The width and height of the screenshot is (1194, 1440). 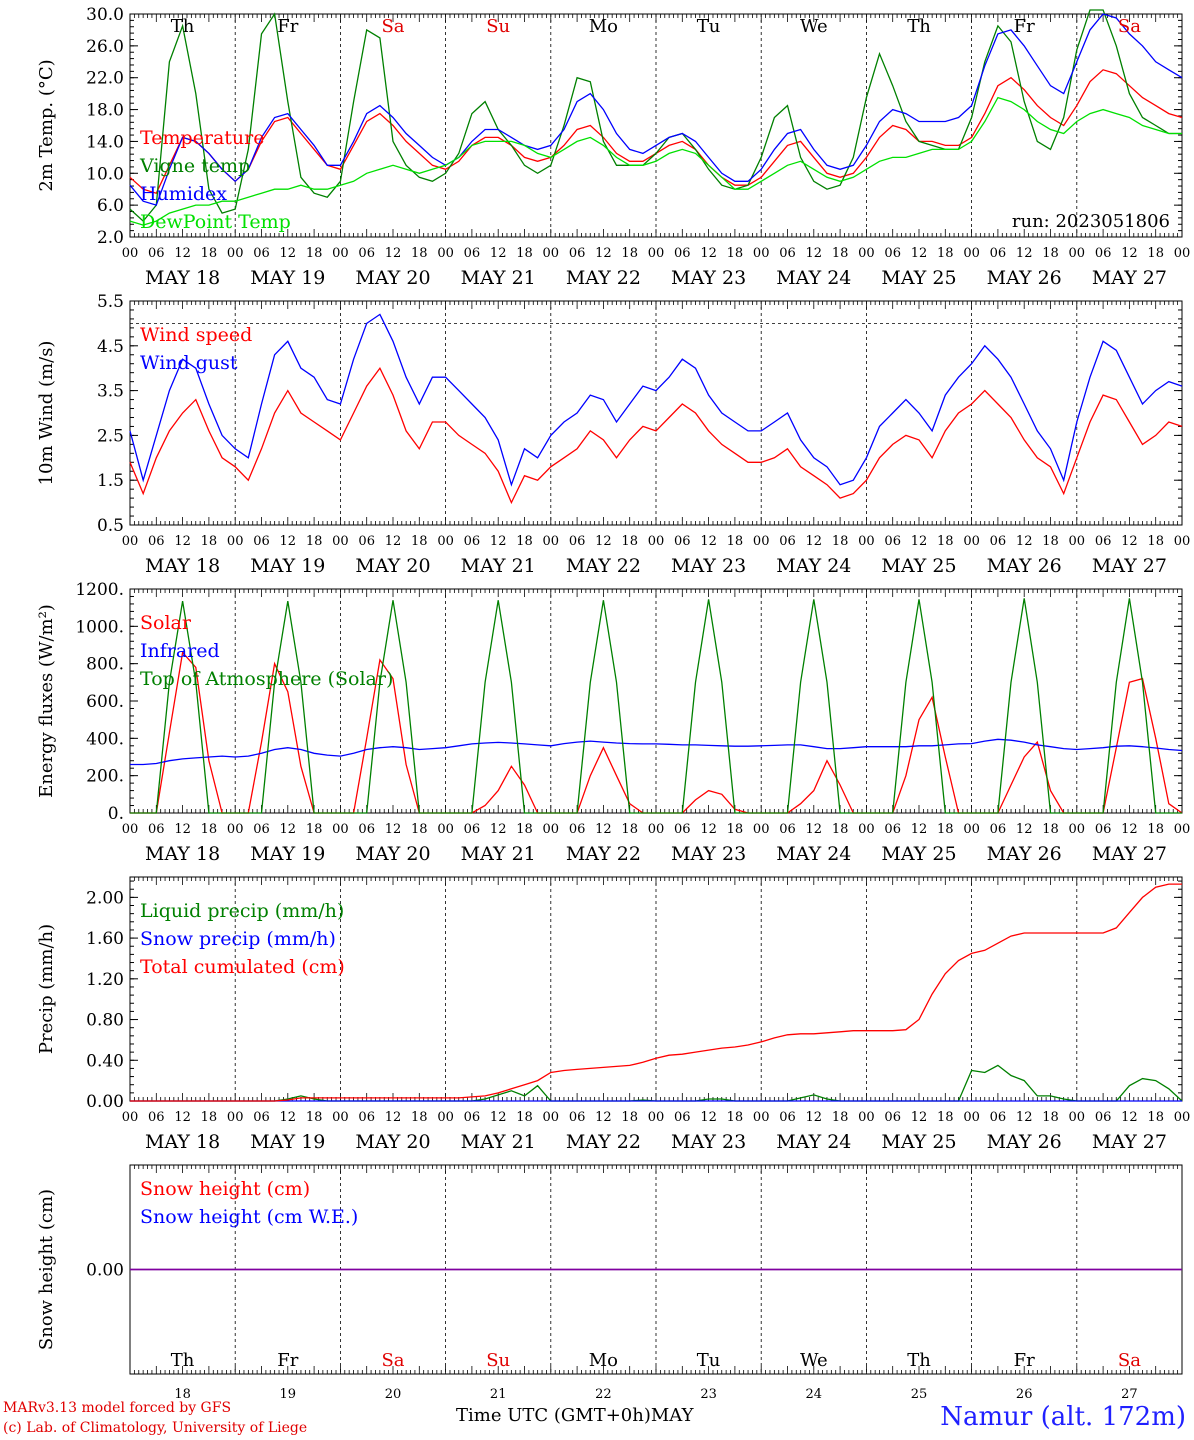 I want to click on y-tick-label: 0.80, so click(x=105, y=1021).